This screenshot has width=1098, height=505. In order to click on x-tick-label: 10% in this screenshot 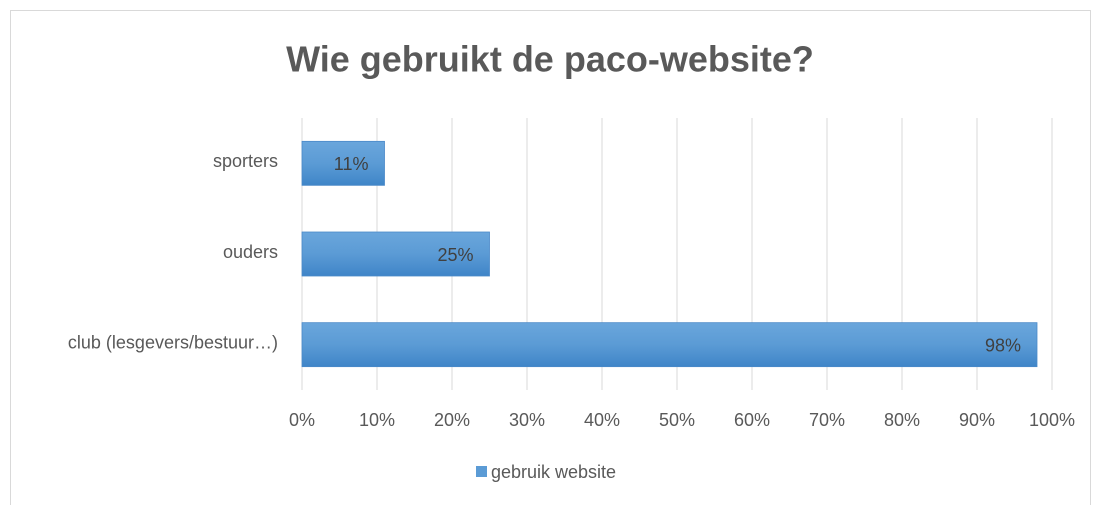, I will do `click(377, 420)`.